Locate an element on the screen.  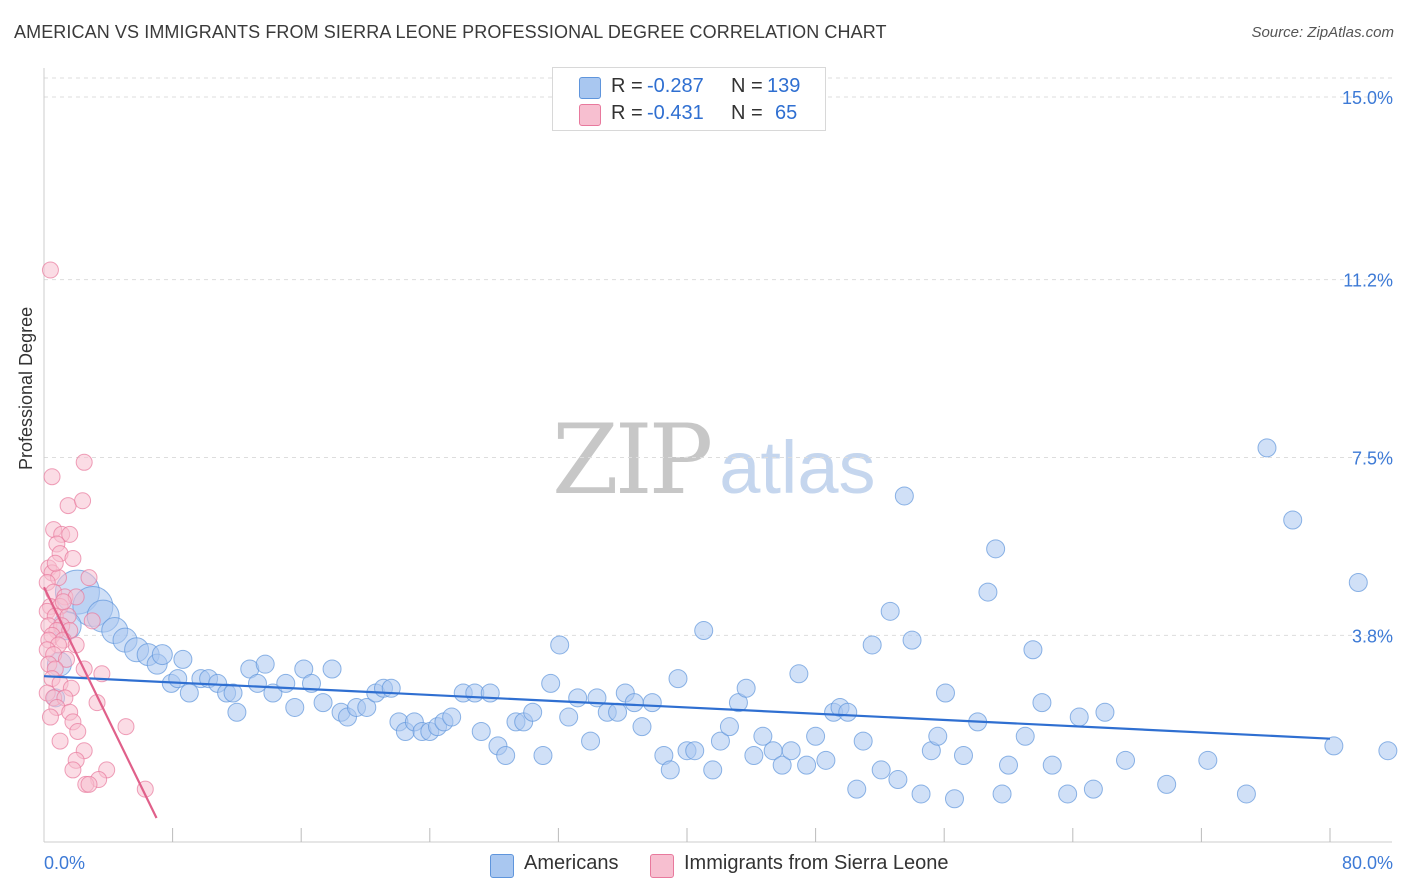
watermark-zip: ZIP is located at coordinates (632, 460).